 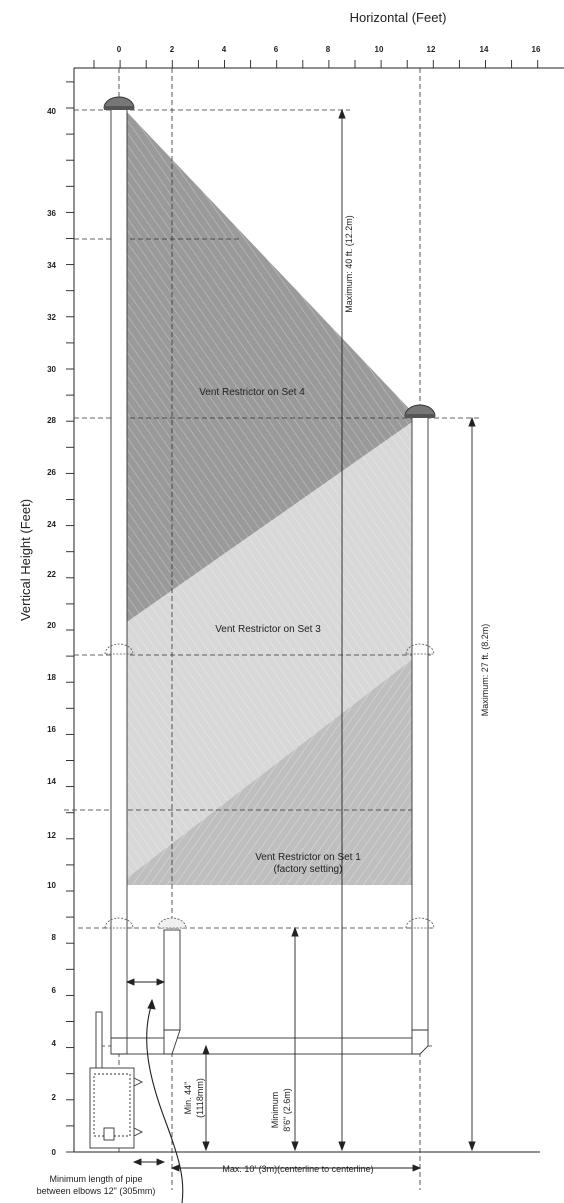 What do you see at coordinates (51, 213) in the screenshot?
I see `y-tick-label: 36` at bounding box center [51, 213].